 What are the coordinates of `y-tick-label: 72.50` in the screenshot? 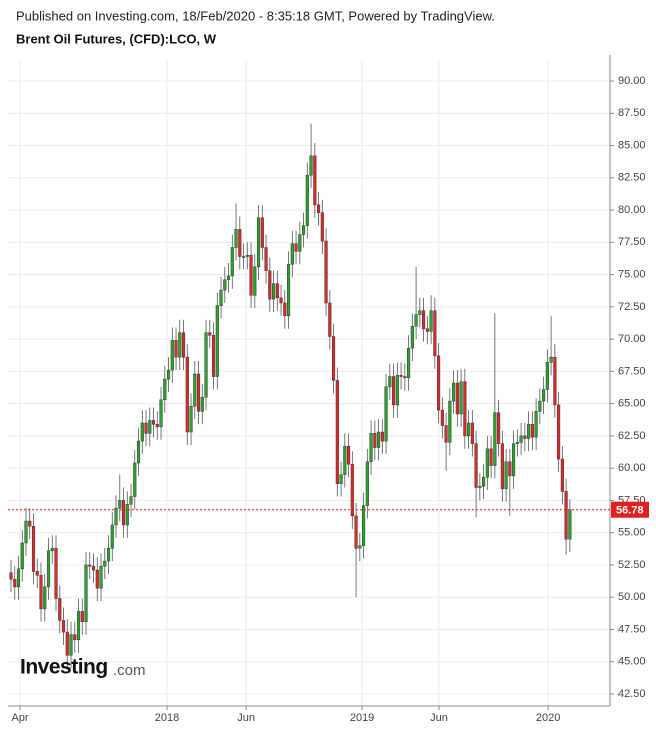 It's located at (632, 307).